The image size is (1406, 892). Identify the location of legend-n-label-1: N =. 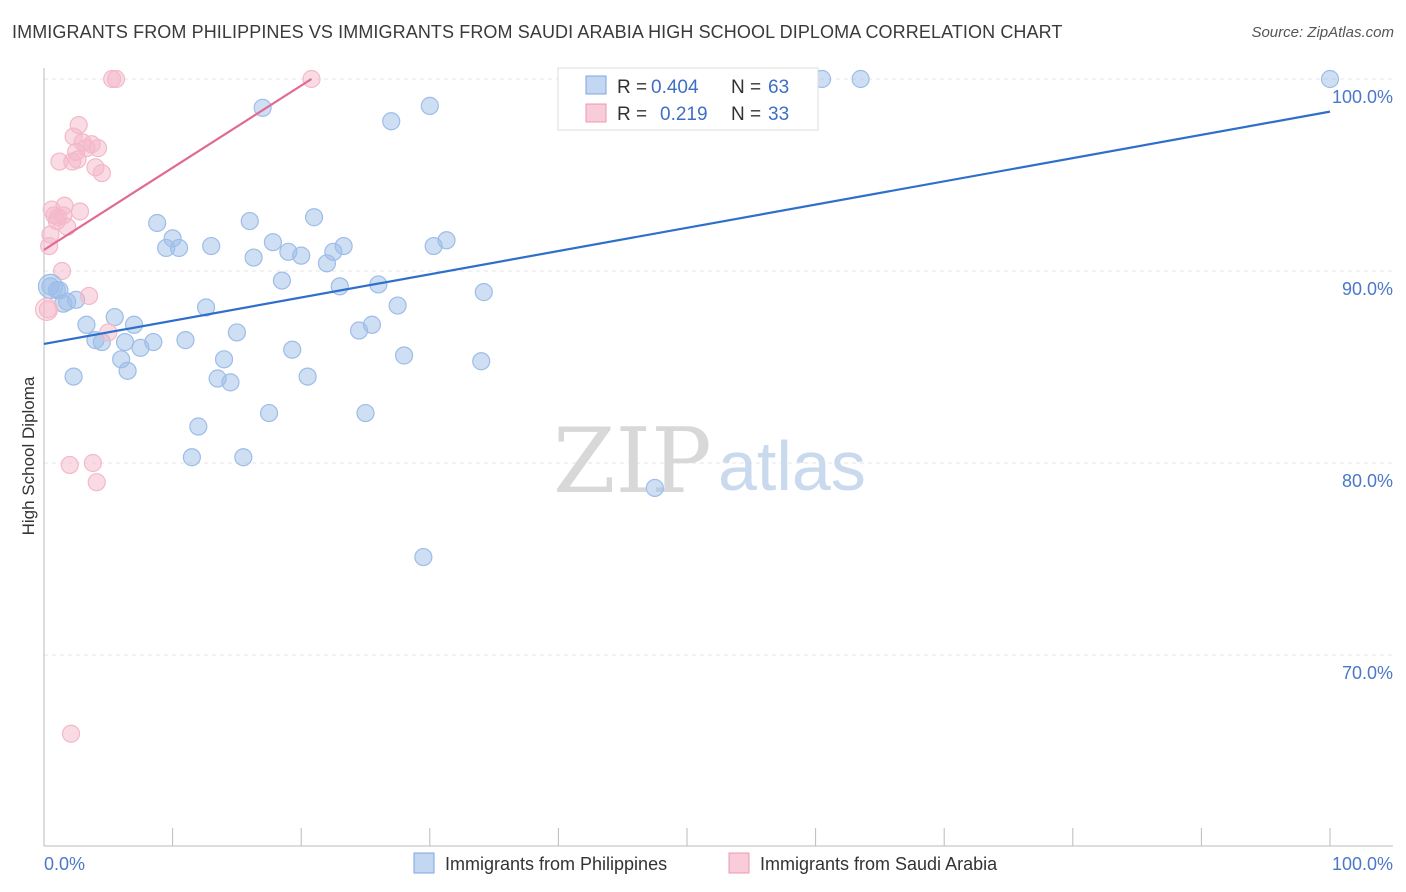
(746, 87).